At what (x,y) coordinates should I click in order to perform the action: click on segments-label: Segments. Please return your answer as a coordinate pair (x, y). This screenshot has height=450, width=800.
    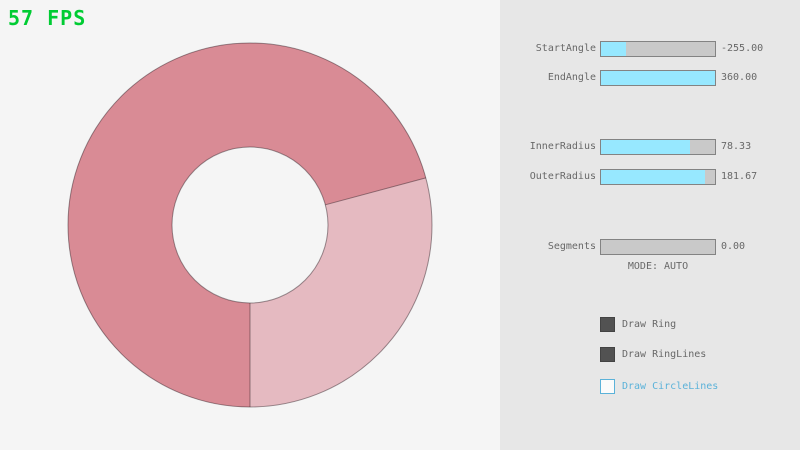
    Looking at the image, I should click on (571, 246).